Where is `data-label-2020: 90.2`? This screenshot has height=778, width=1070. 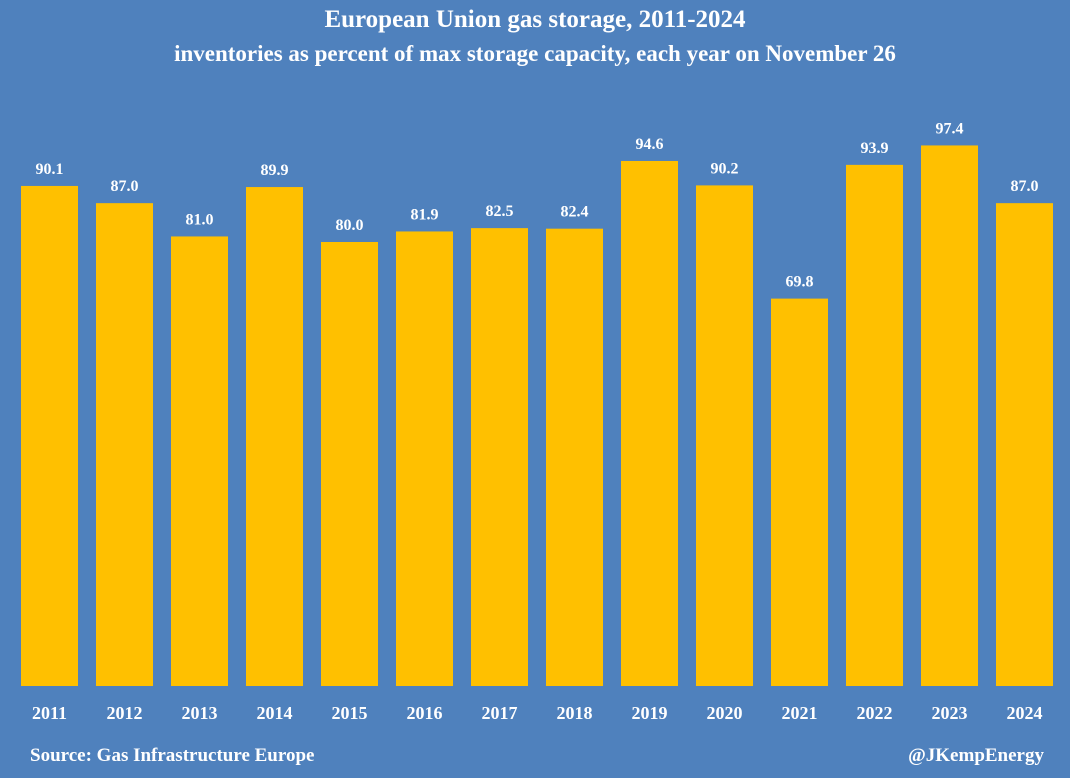 data-label-2020: 90.2 is located at coordinates (725, 168).